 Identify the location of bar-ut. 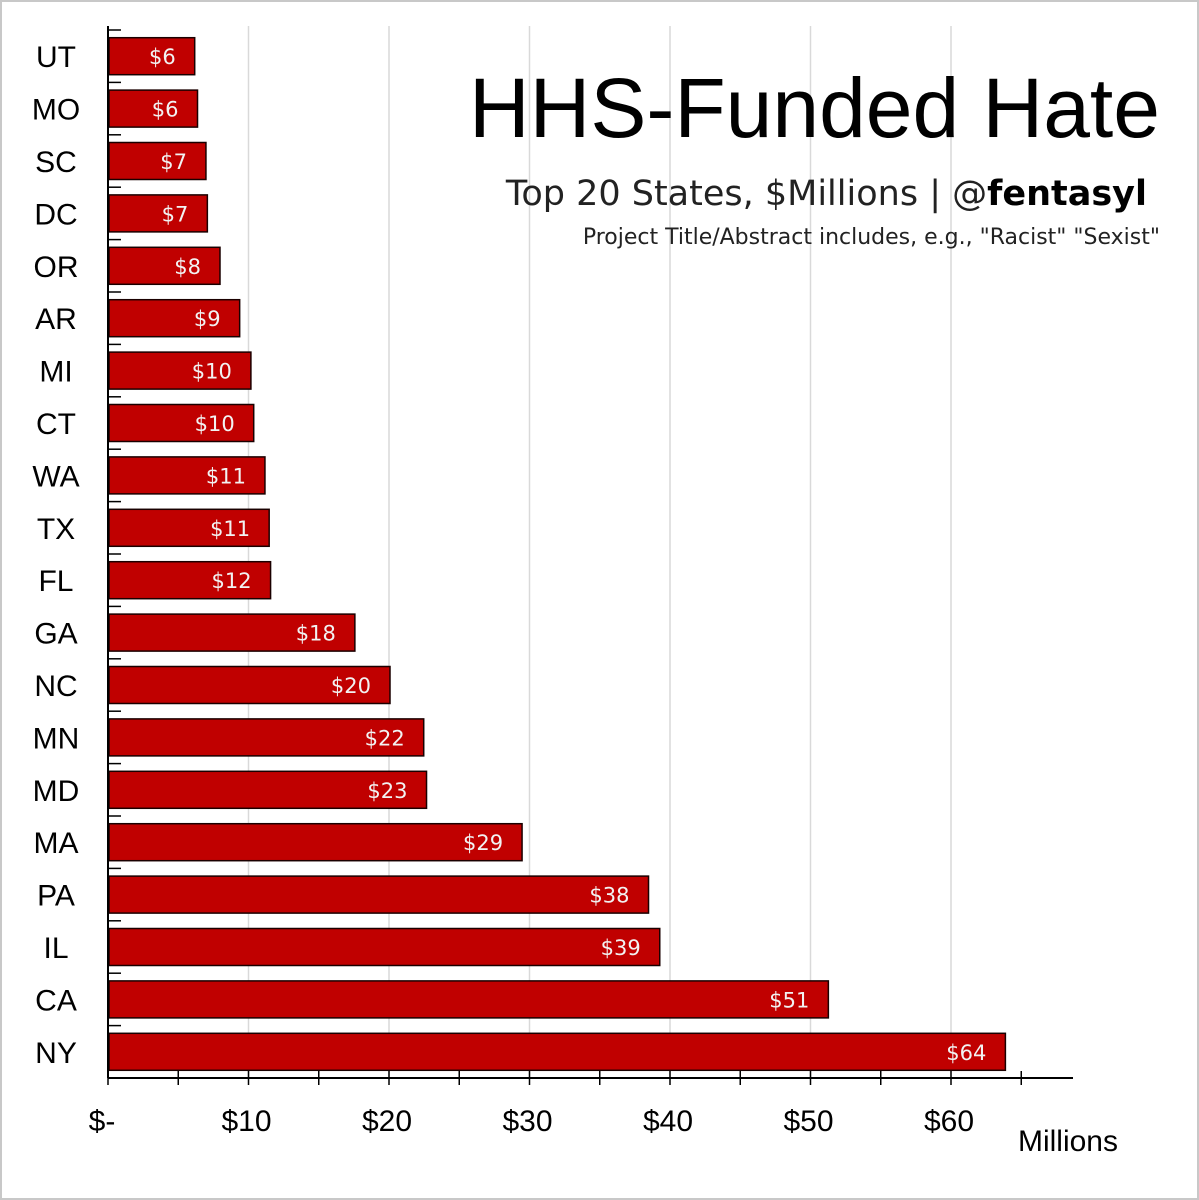
(152, 56).